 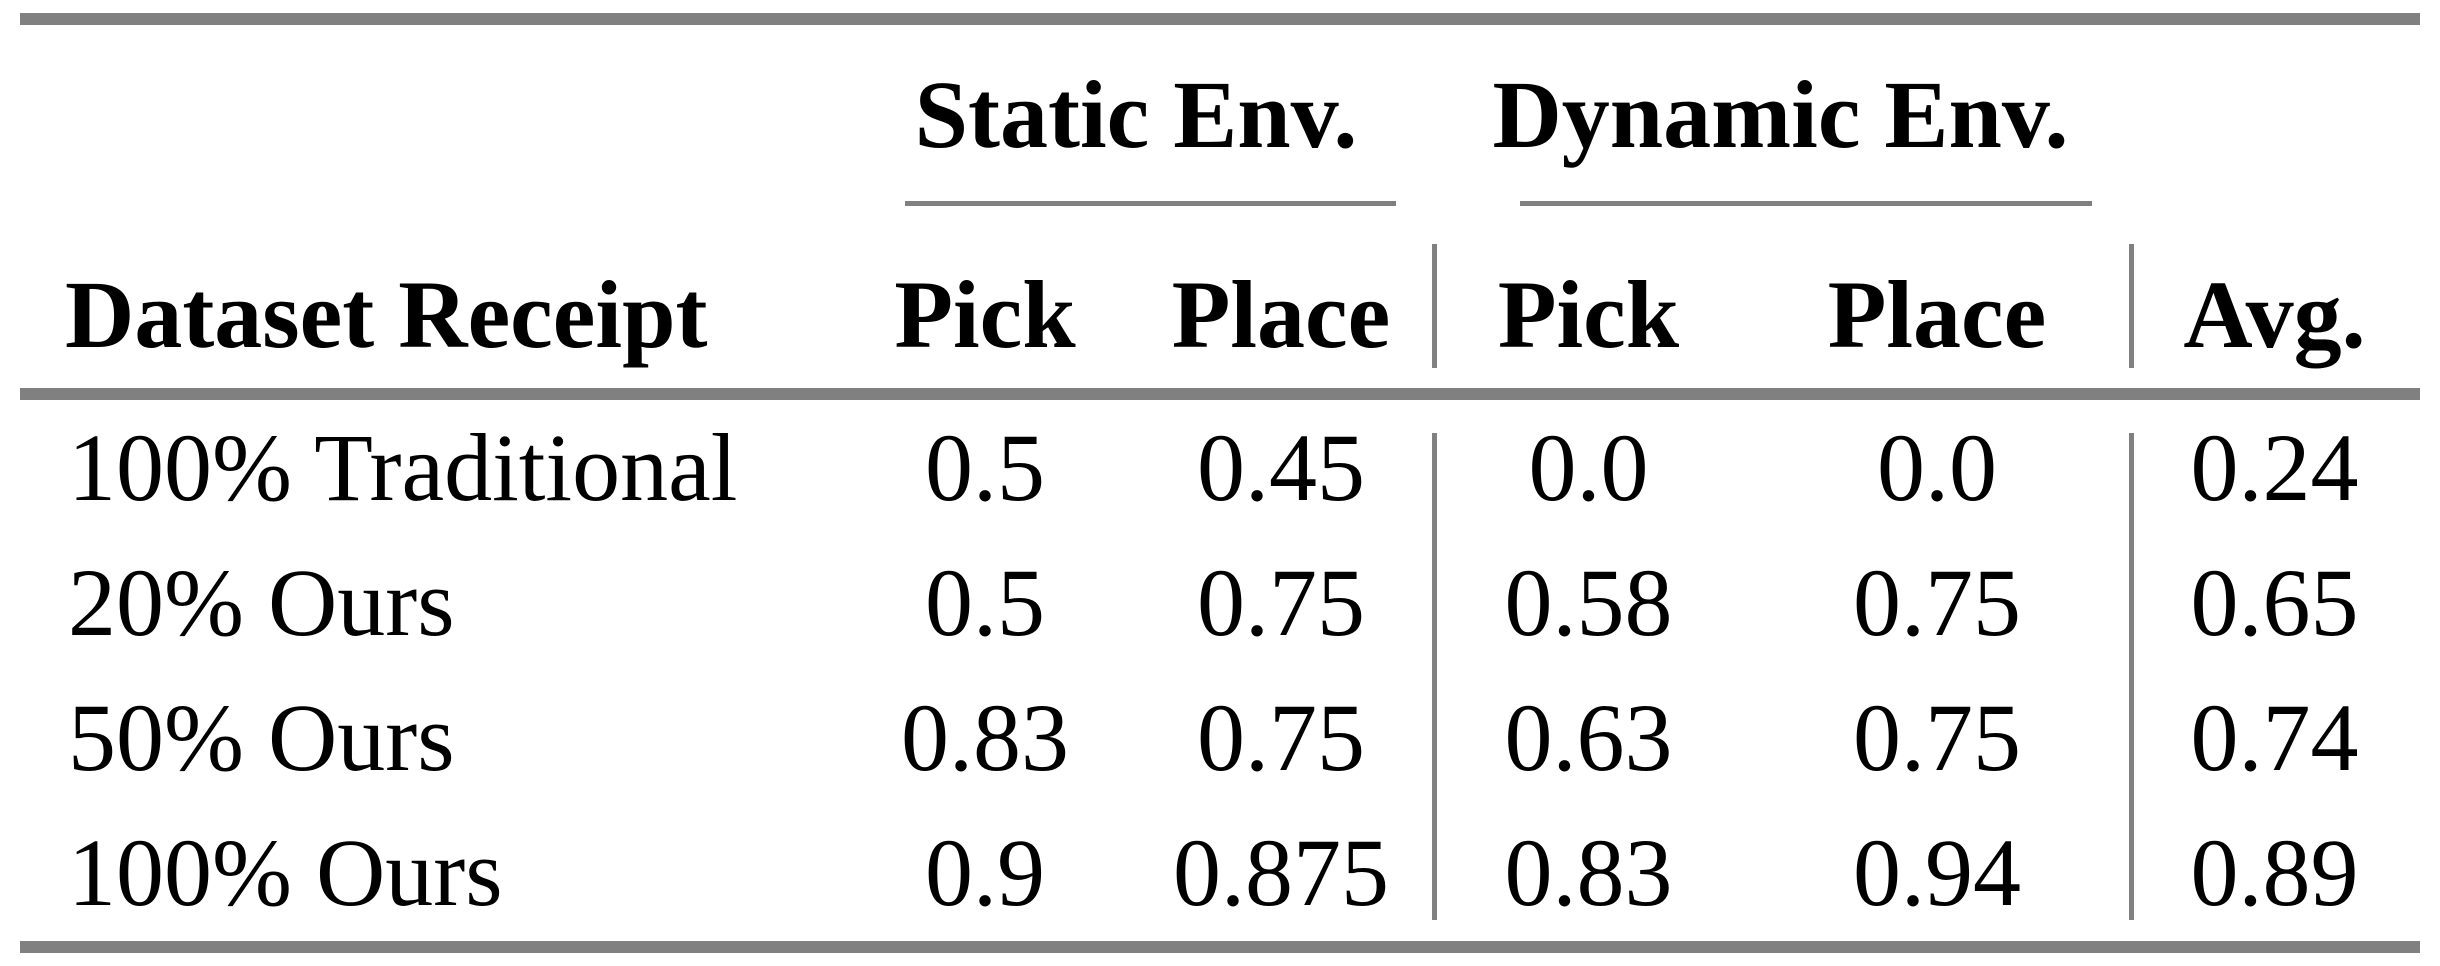 What do you see at coordinates (2274, 872) in the screenshot?
I see `cell-avg: 0.89` at bounding box center [2274, 872].